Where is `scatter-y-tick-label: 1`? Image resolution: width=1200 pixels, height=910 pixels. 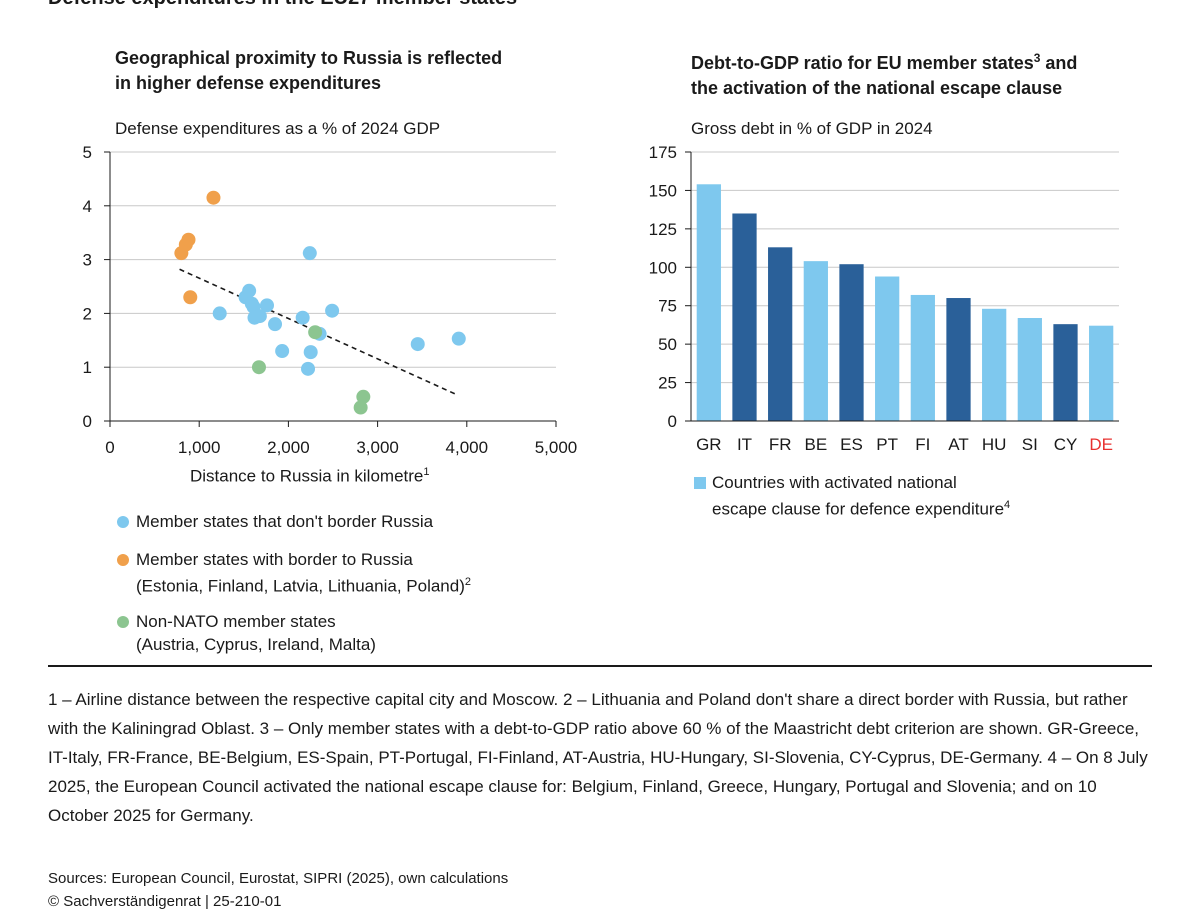
scatter-y-tick-label: 1 is located at coordinates (87, 367).